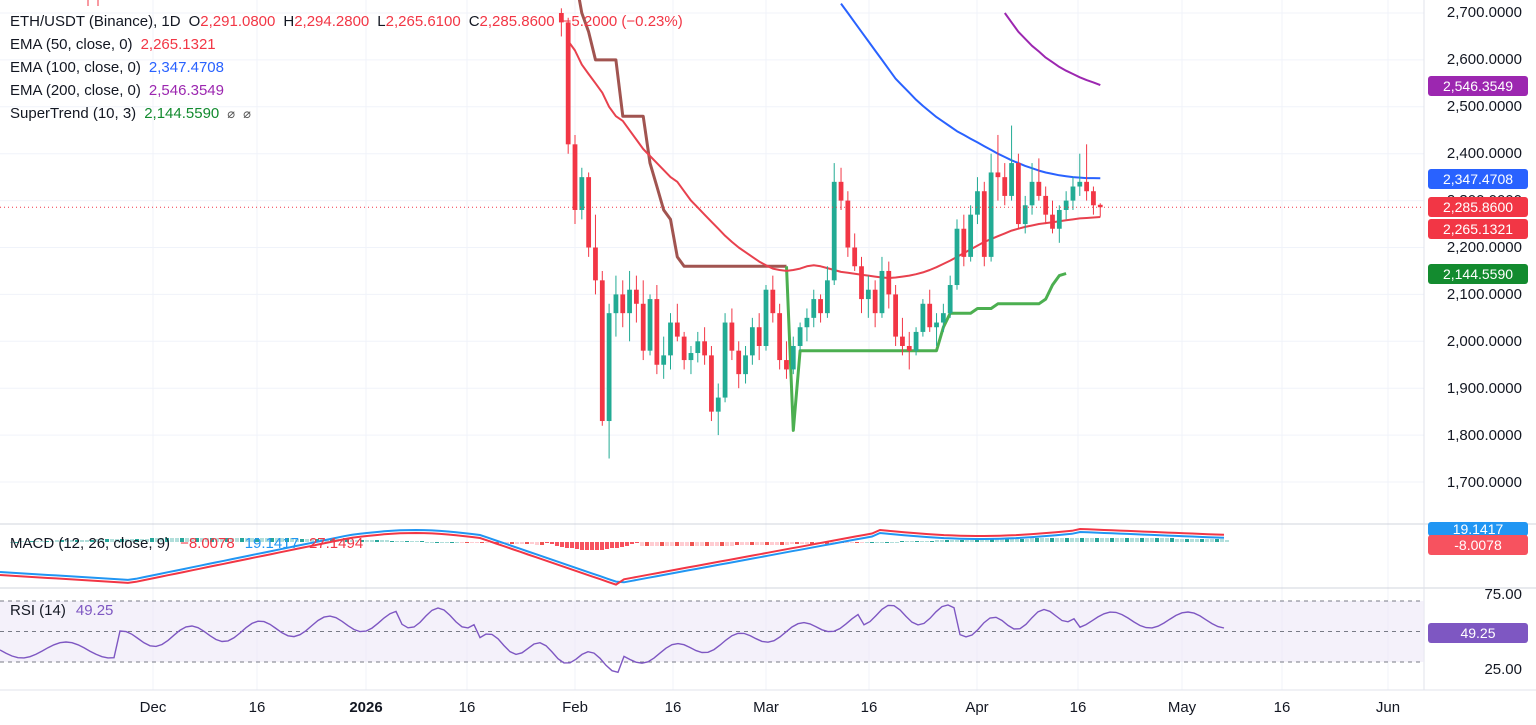 This screenshot has width=1536, height=725. I want to click on high-value: 2,294.2800, so click(332, 21).